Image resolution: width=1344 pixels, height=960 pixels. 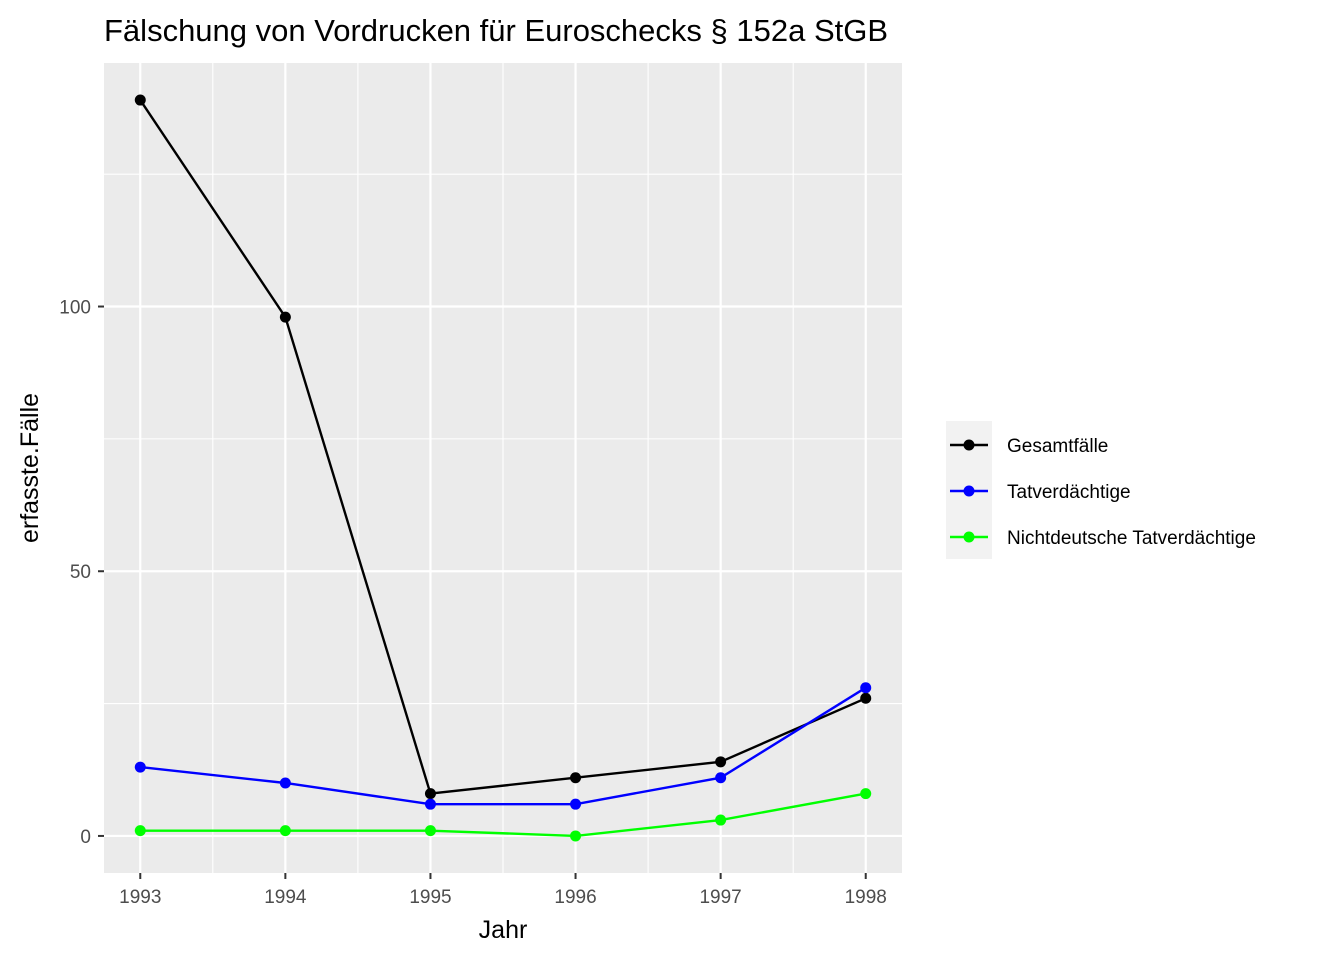 What do you see at coordinates (85, 837) in the screenshot?
I see `y-tick-label: 0` at bounding box center [85, 837].